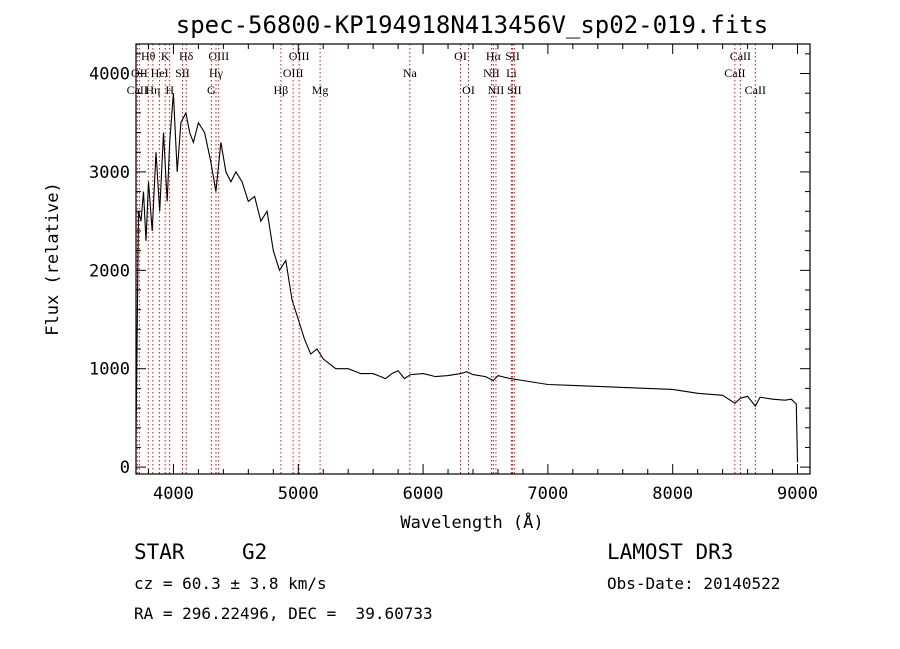 This screenshot has height=649, width=900. What do you see at coordinates (159, 552) in the screenshot?
I see `object-class: STAR` at bounding box center [159, 552].